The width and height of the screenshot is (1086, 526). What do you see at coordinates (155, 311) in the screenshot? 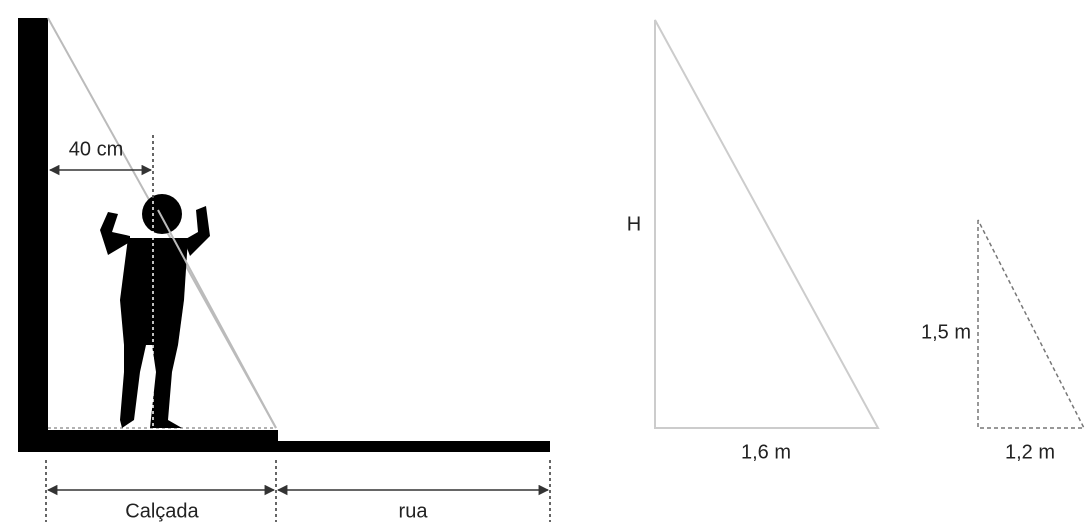
I see `child-silhouette` at bounding box center [155, 311].